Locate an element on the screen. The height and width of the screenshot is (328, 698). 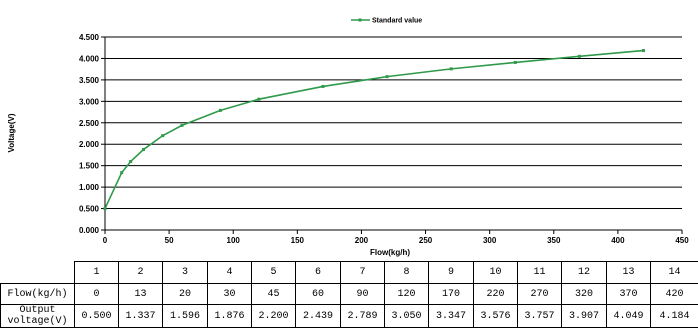
y-axis-title: Voltage(V) is located at coordinates (11, 132).